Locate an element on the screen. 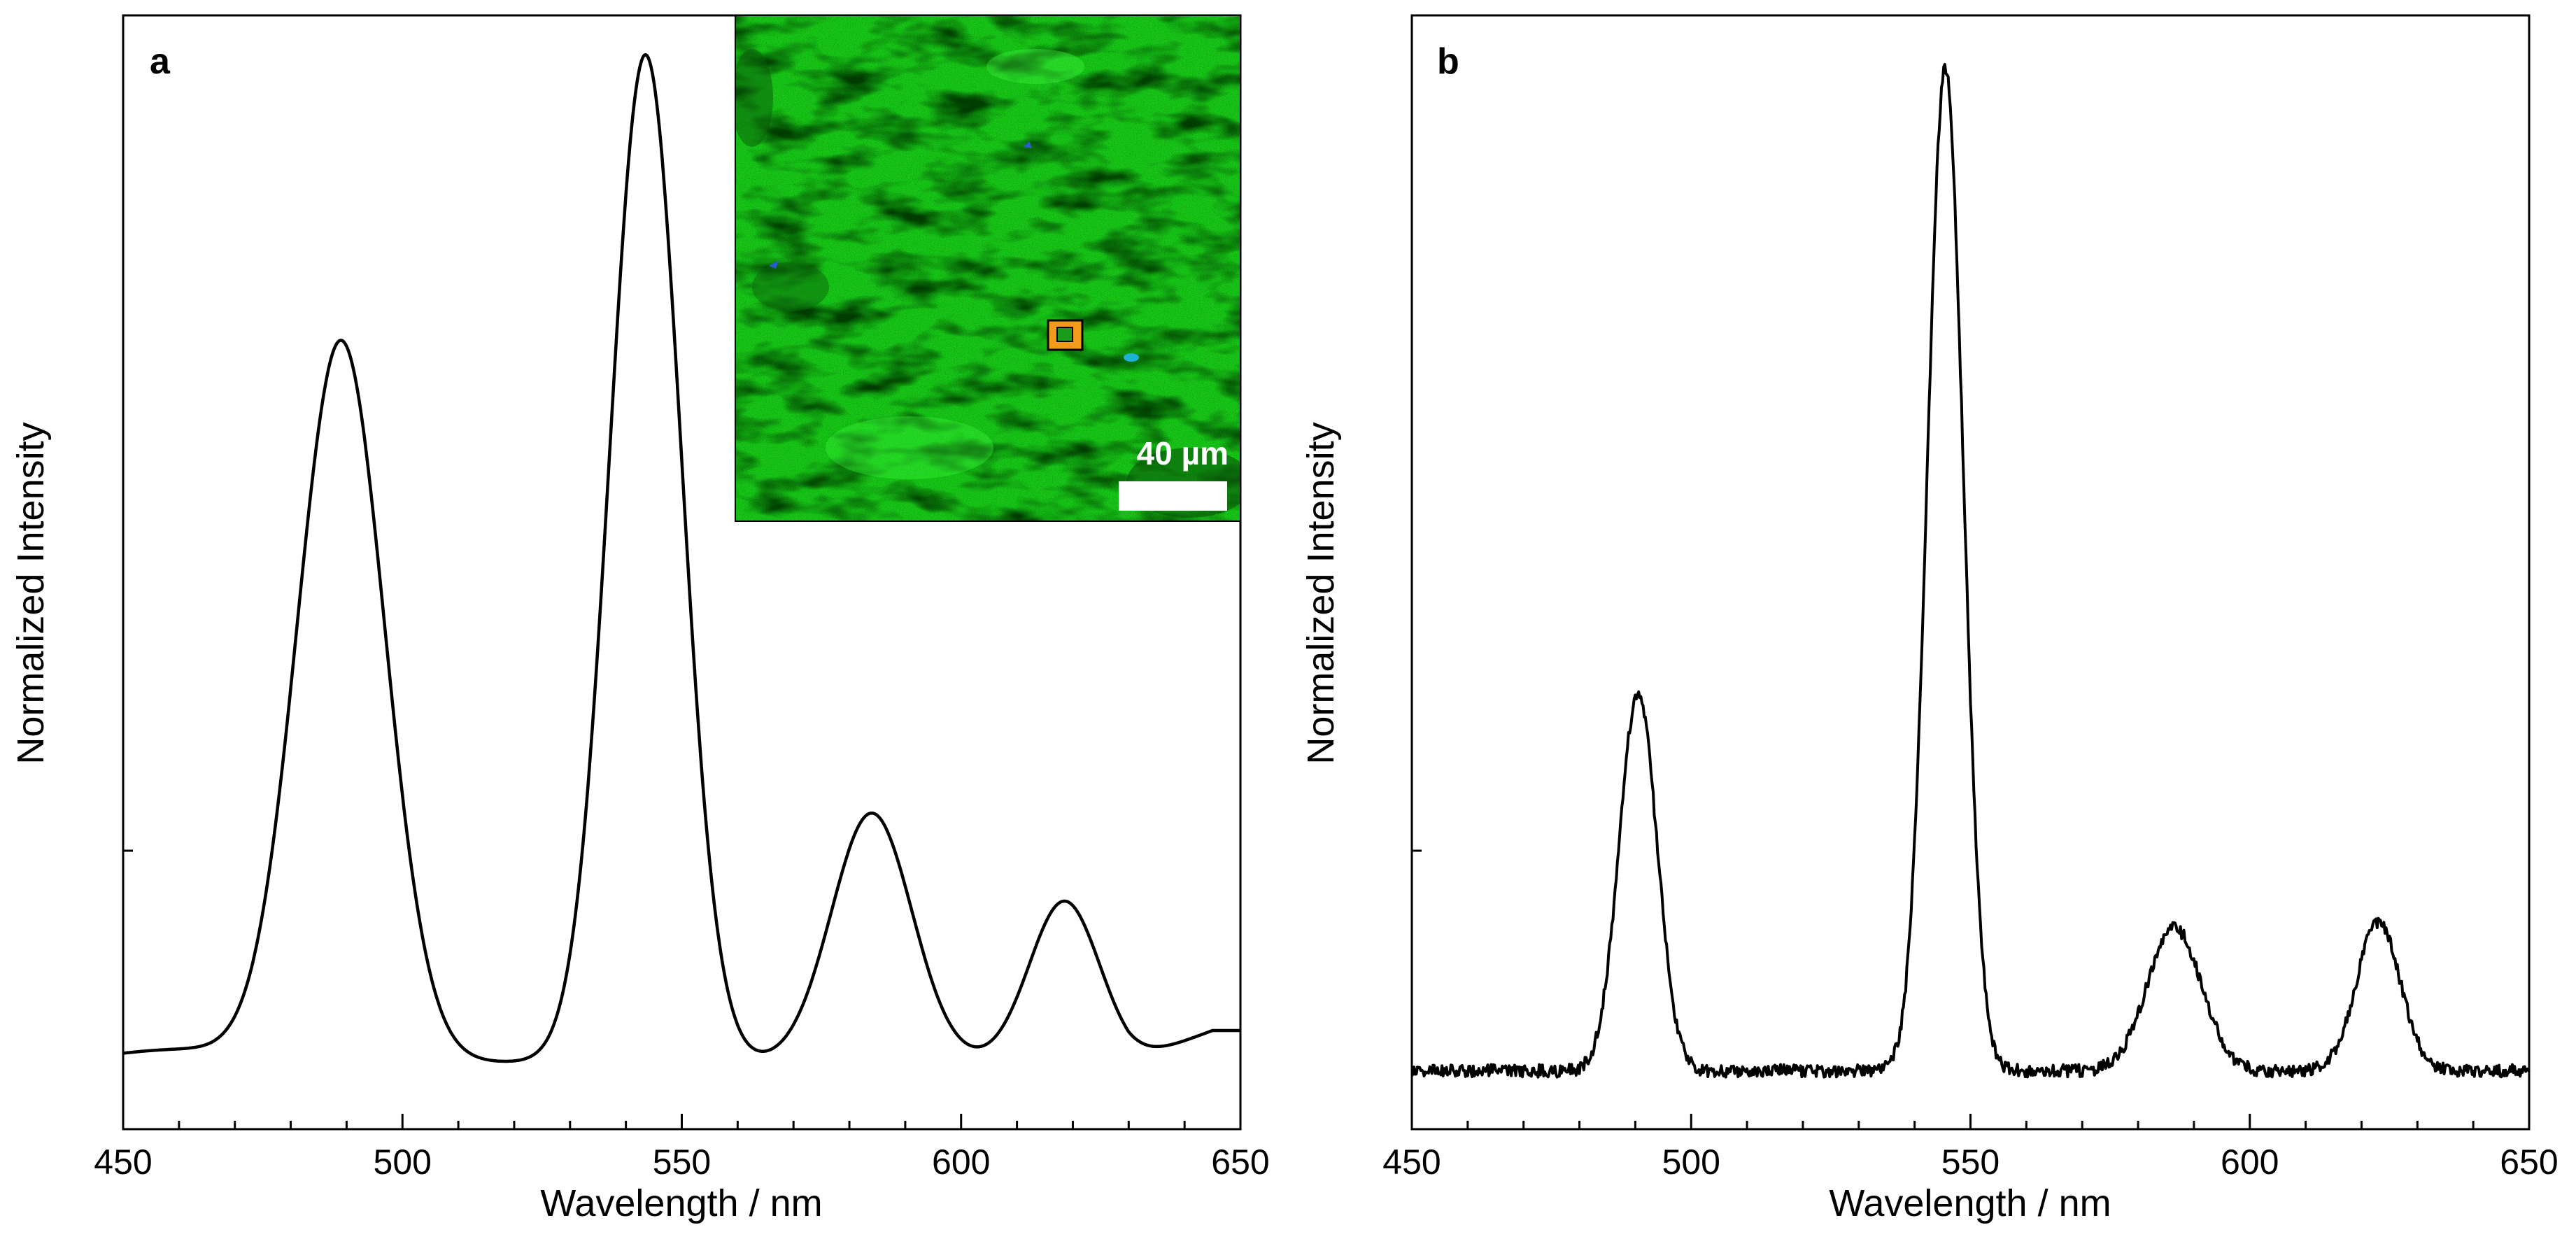 Image resolution: width=2576 pixels, height=1239 pixels. panel-label-b: b is located at coordinates (1448, 61).